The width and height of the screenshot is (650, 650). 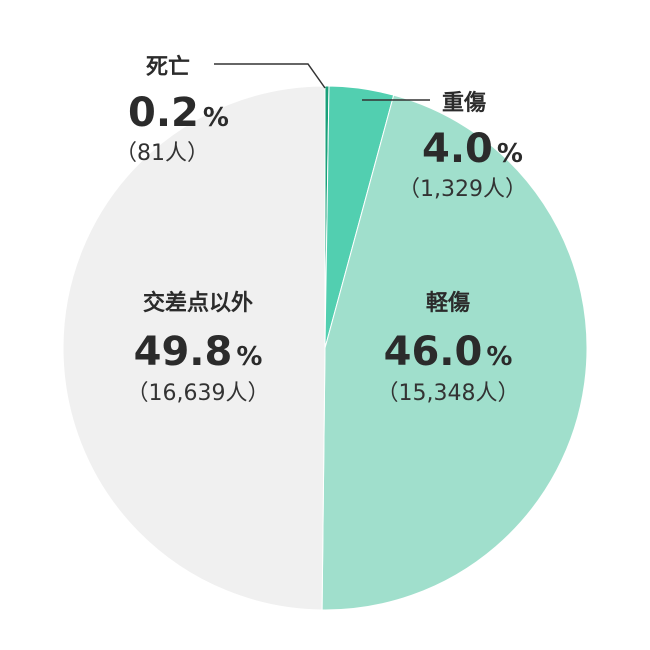 What do you see at coordinates (198, 352) in the screenshot?
I see `slice-percent-non-intersection: 49.8%` at bounding box center [198, 352].